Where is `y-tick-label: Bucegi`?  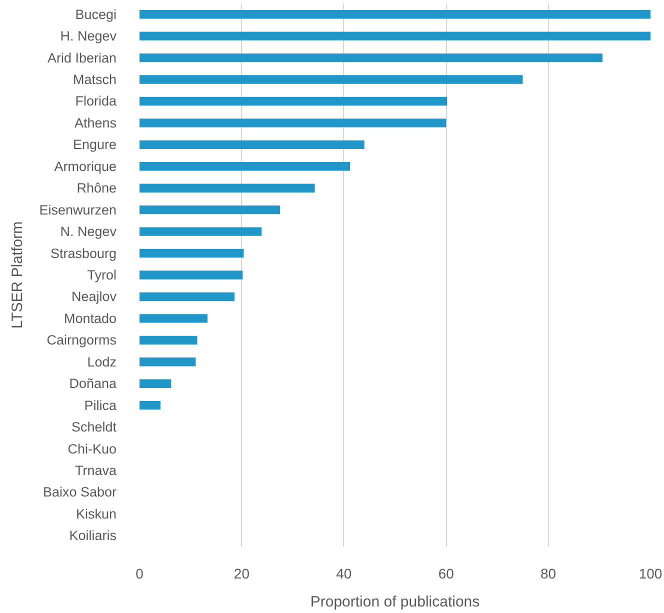 y-tick-label: Bucegi is located at coordinates (96, 14).